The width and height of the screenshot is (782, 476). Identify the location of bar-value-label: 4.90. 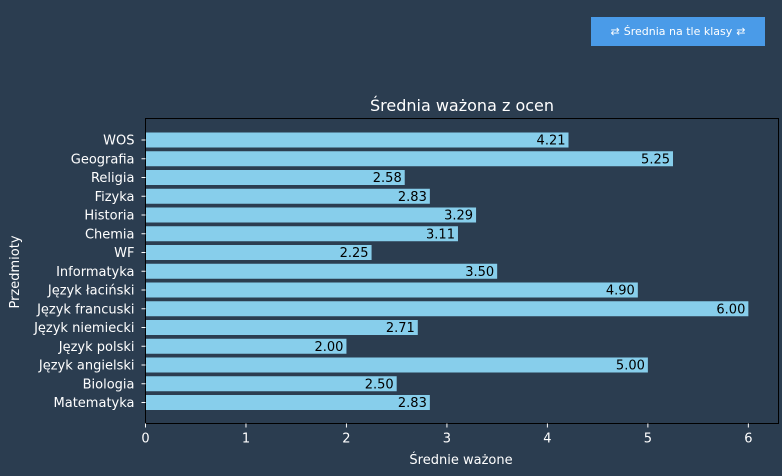
(620, 291).